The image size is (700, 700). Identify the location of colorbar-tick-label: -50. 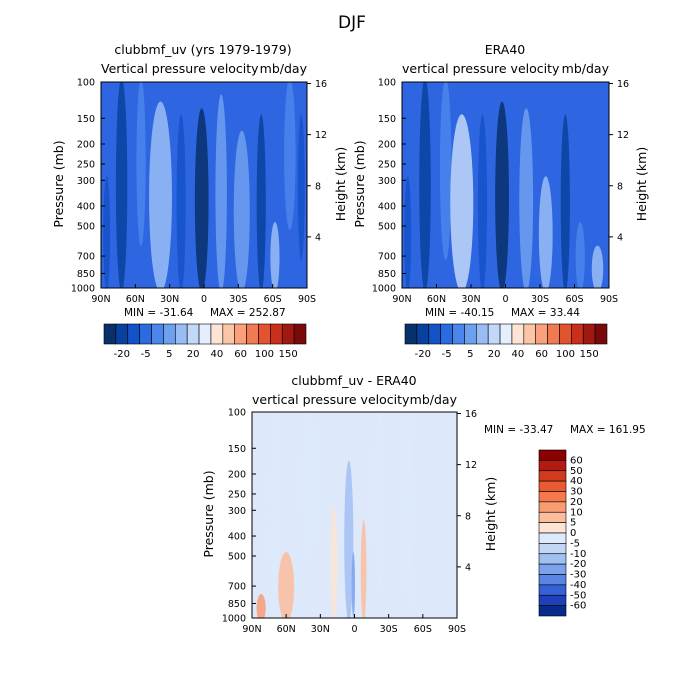
(578, 595).